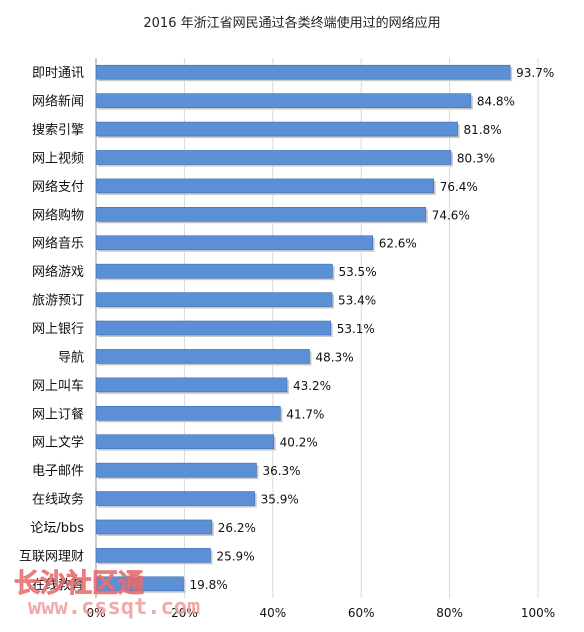 The width and height of the screenshot is (584, 632). What do you see at coordinates (58, 73) in the screenshot?
I see `category-label: 即时通讯` at bounding box center [58, 73].